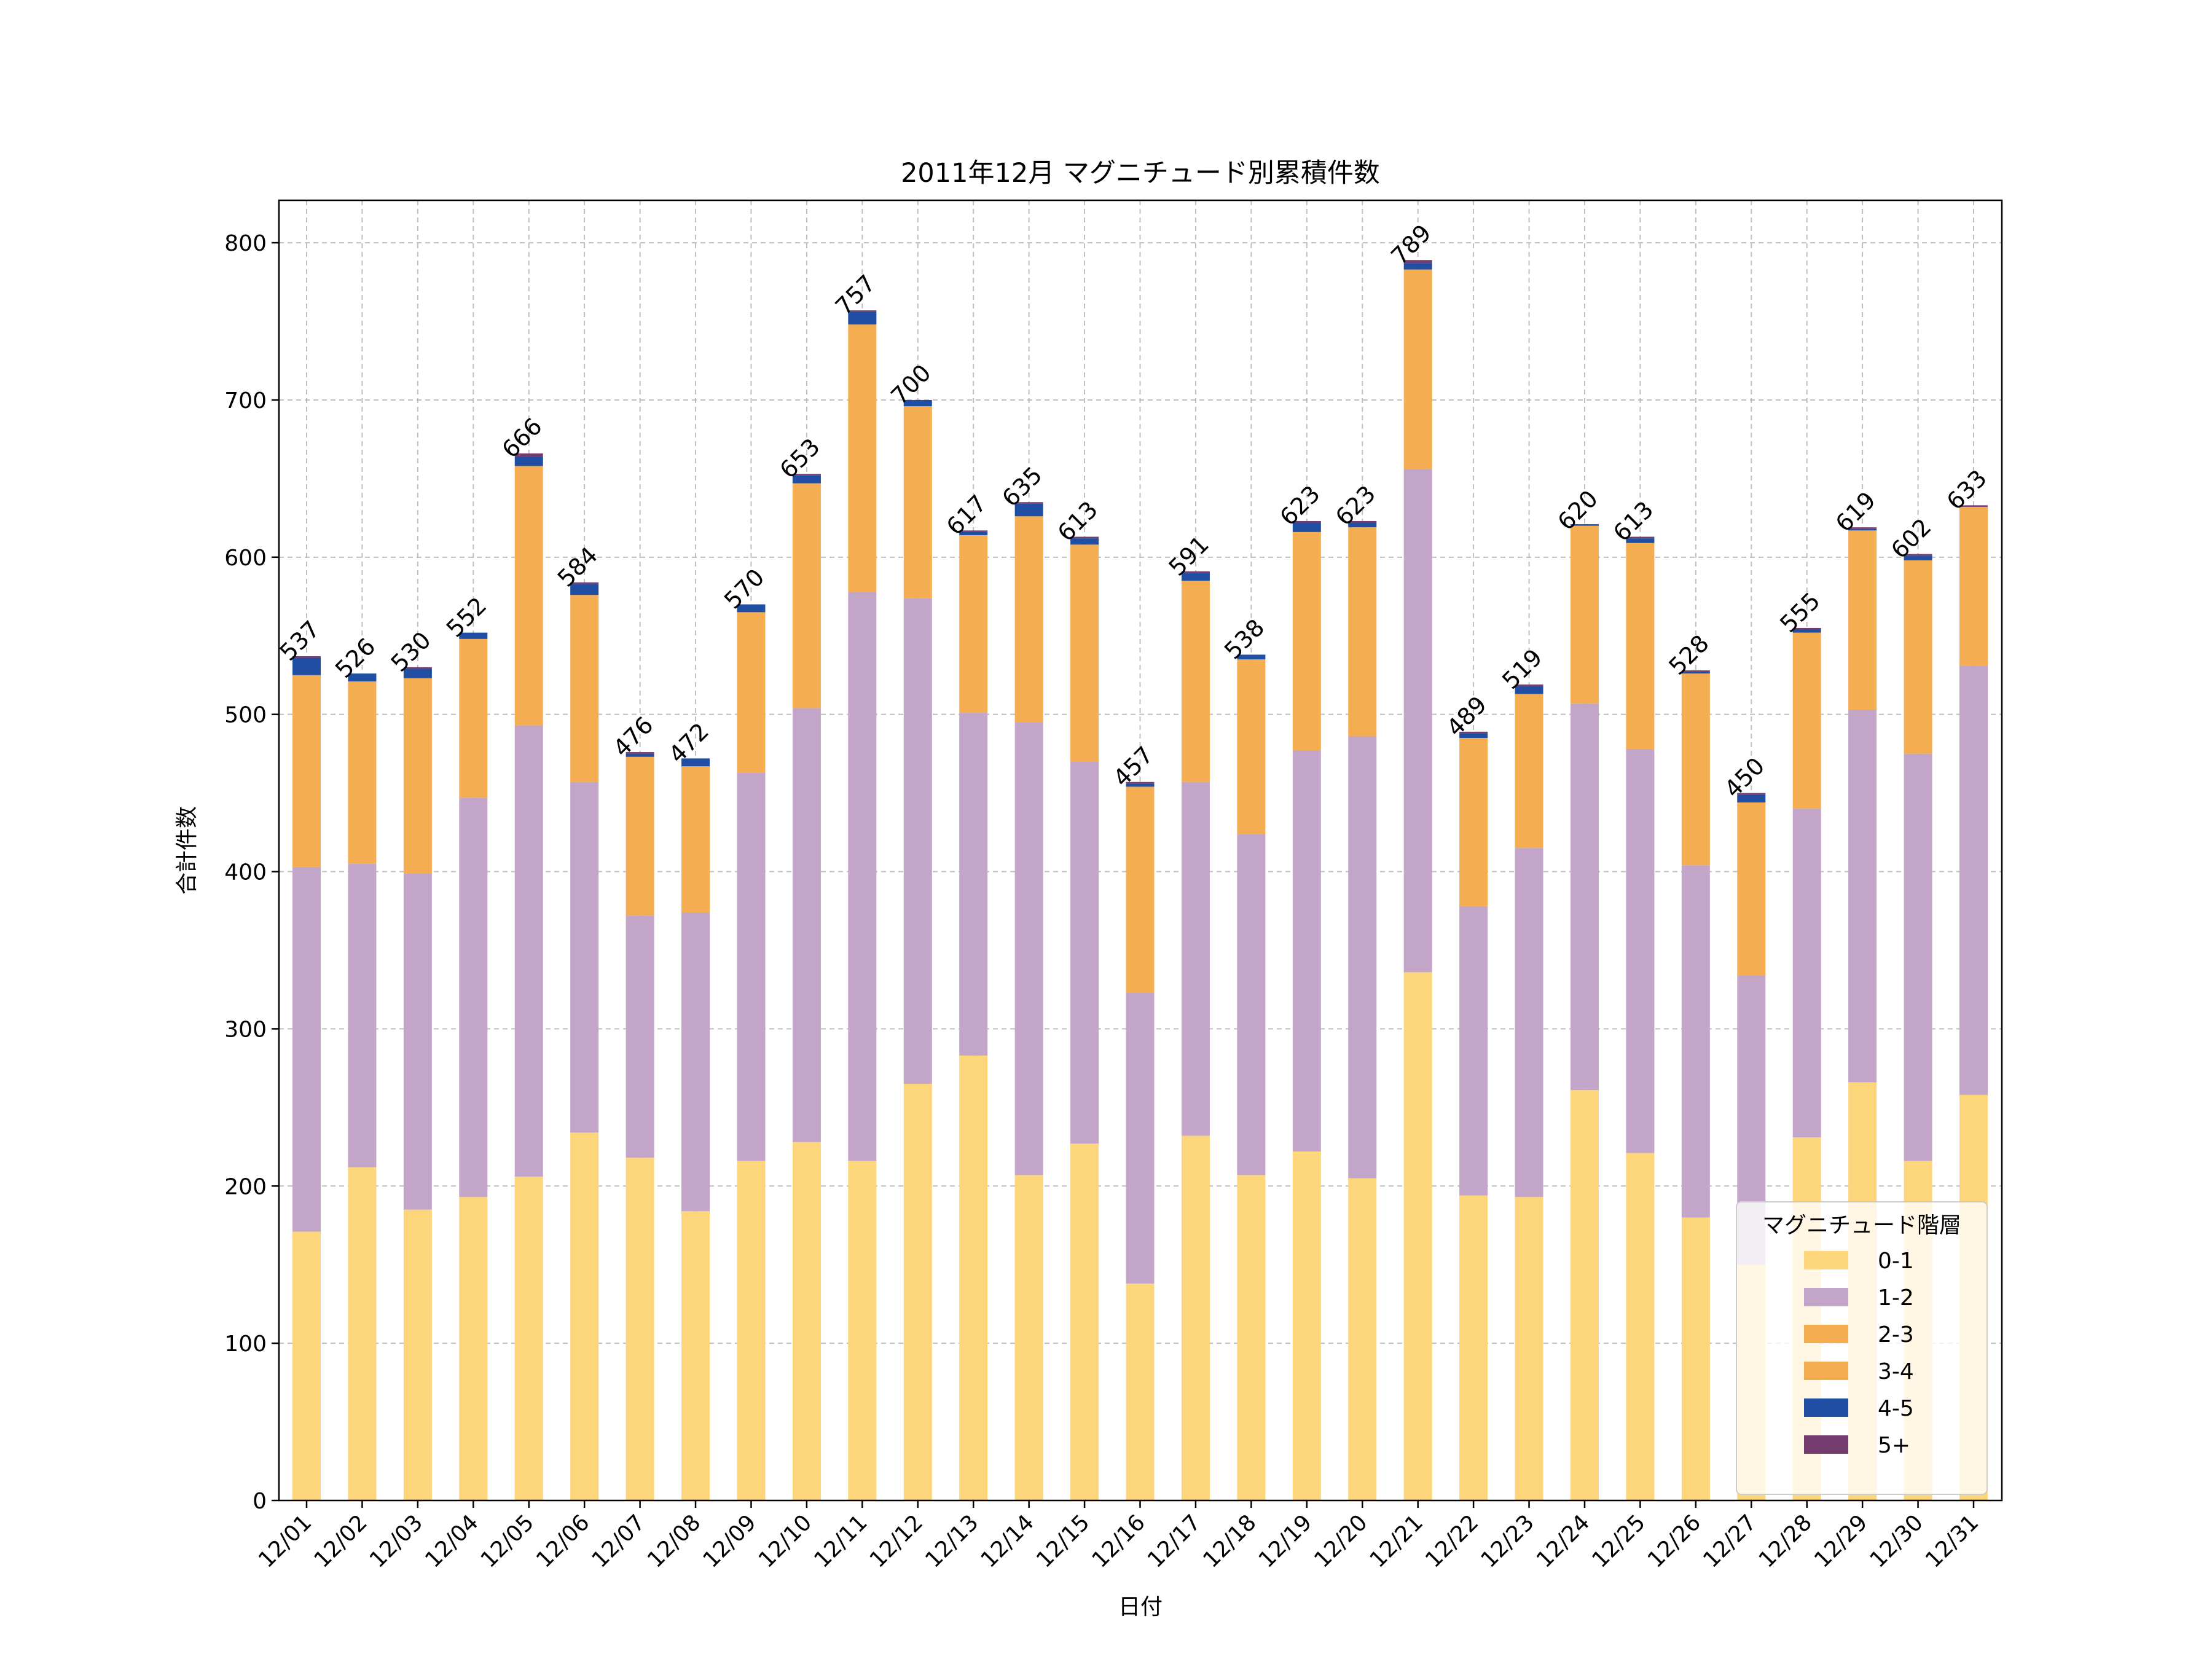 The height and width of the screenshot is (1659, 2212). What do you see at coordinates (245, 1029) in the screenshot?
I see `y-tick-label: 300` at bounding box center [245, 1029].